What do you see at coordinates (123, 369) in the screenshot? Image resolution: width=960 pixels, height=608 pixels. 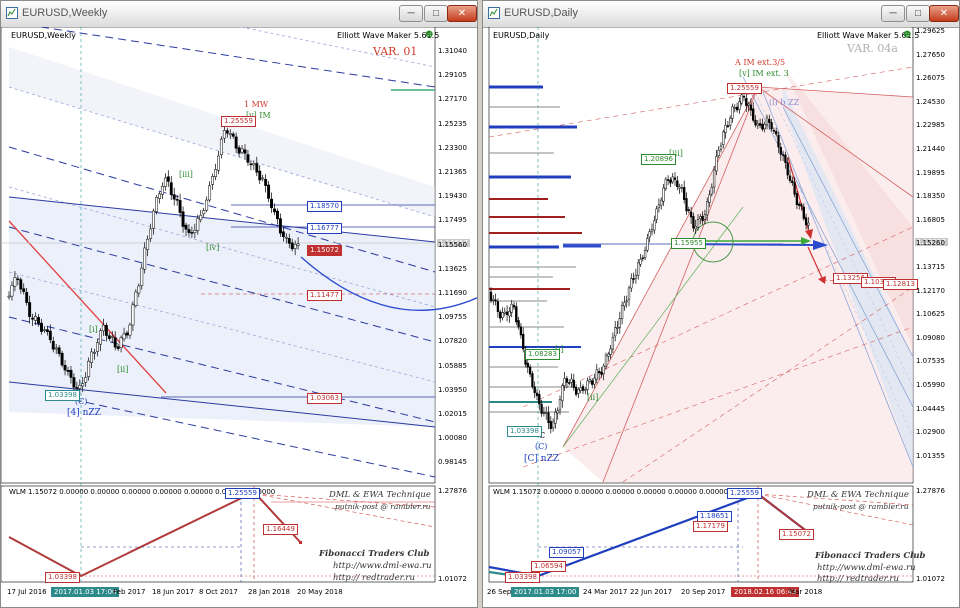 I see `wave-label-ii: [ii]` at bounding box center [123, 369].